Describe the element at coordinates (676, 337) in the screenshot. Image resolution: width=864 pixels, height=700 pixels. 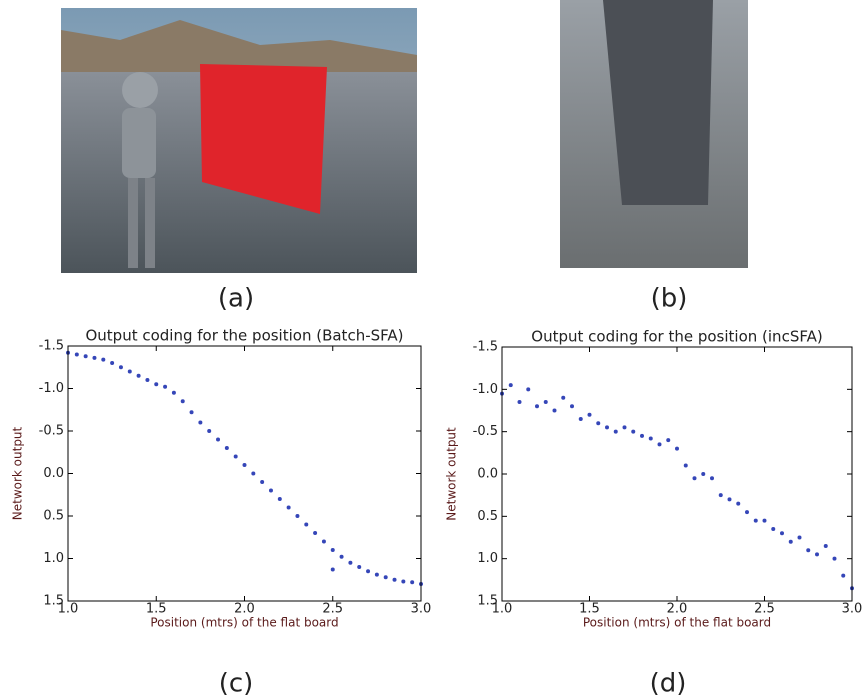
I see `chart-title: Output coding for the position (incSFA)` at that location.